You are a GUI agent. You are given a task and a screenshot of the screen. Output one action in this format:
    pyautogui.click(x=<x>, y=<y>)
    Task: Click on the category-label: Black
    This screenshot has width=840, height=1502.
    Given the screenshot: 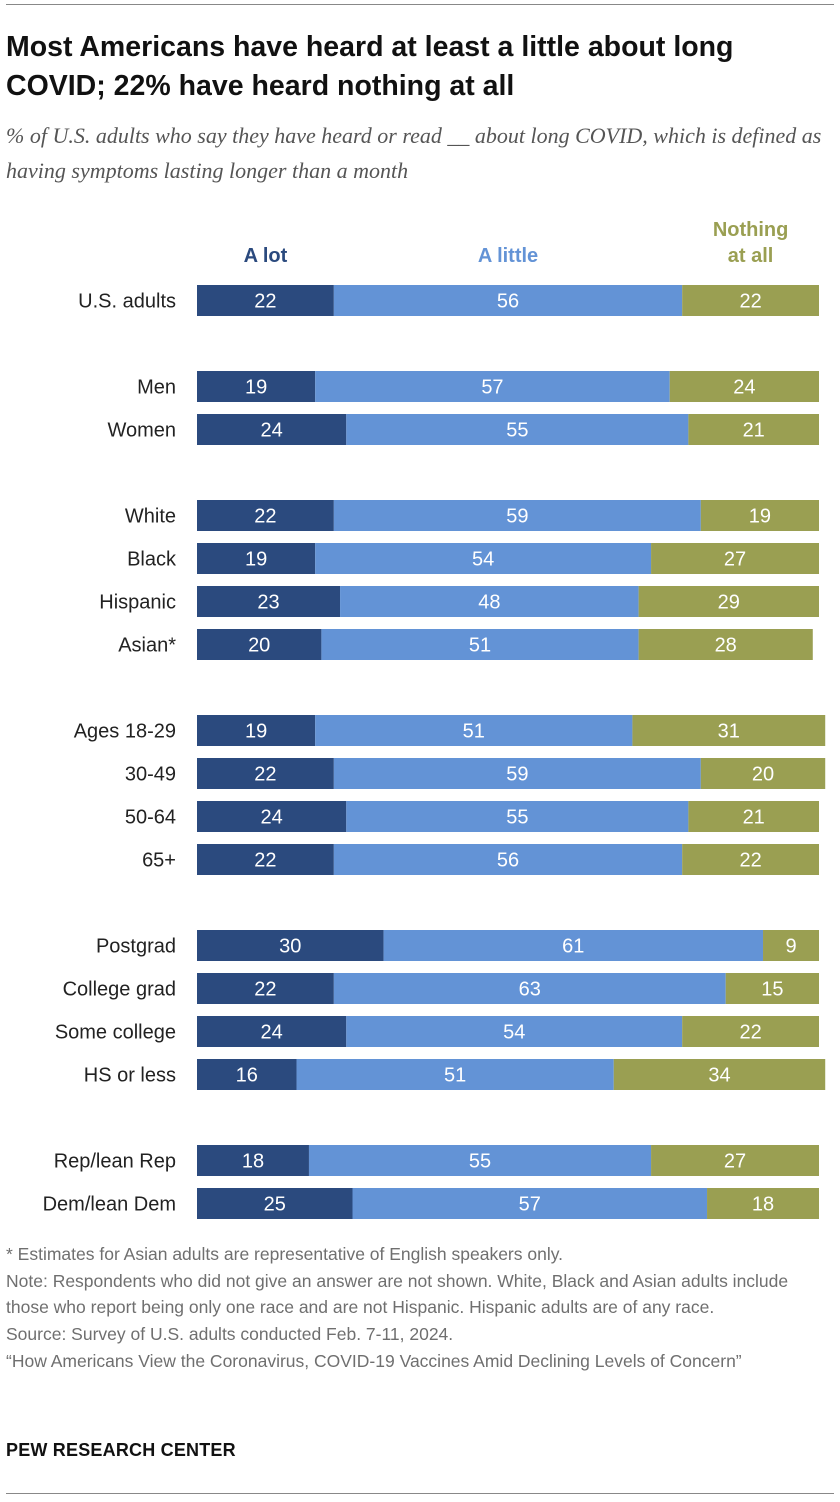 What is the action you would take?
    pyautogui.click(x=152, y=560)
    